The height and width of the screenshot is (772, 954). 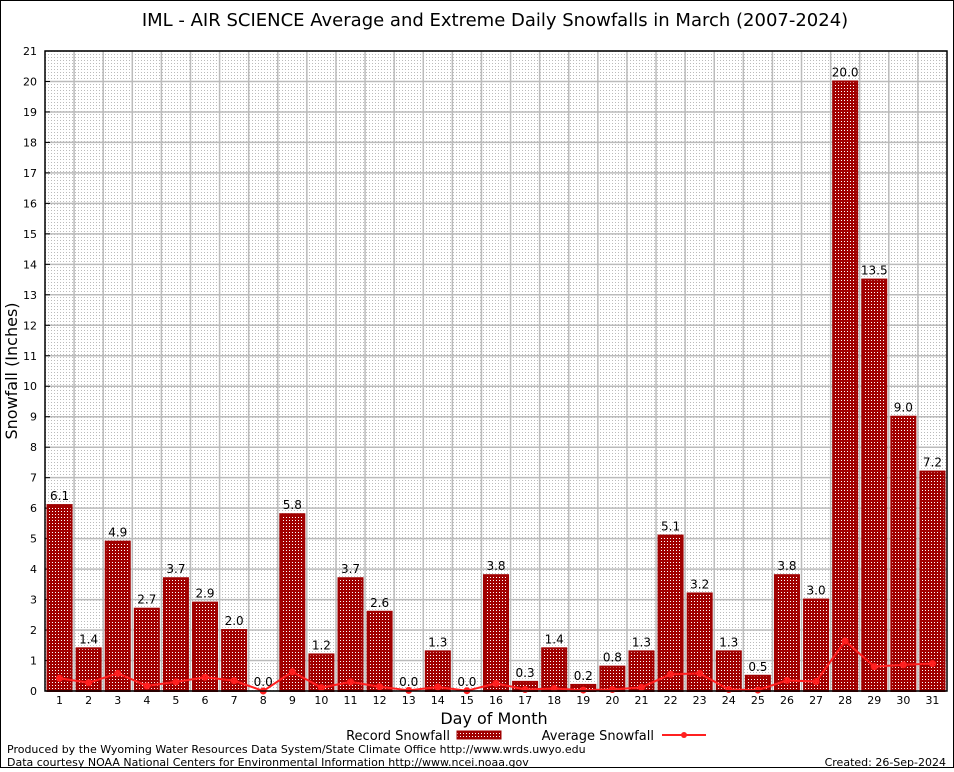 What do you see at coordinates (33, 478) in the screenshot?
I see `y-tick-label: 7` at bounding box center [33, 478].